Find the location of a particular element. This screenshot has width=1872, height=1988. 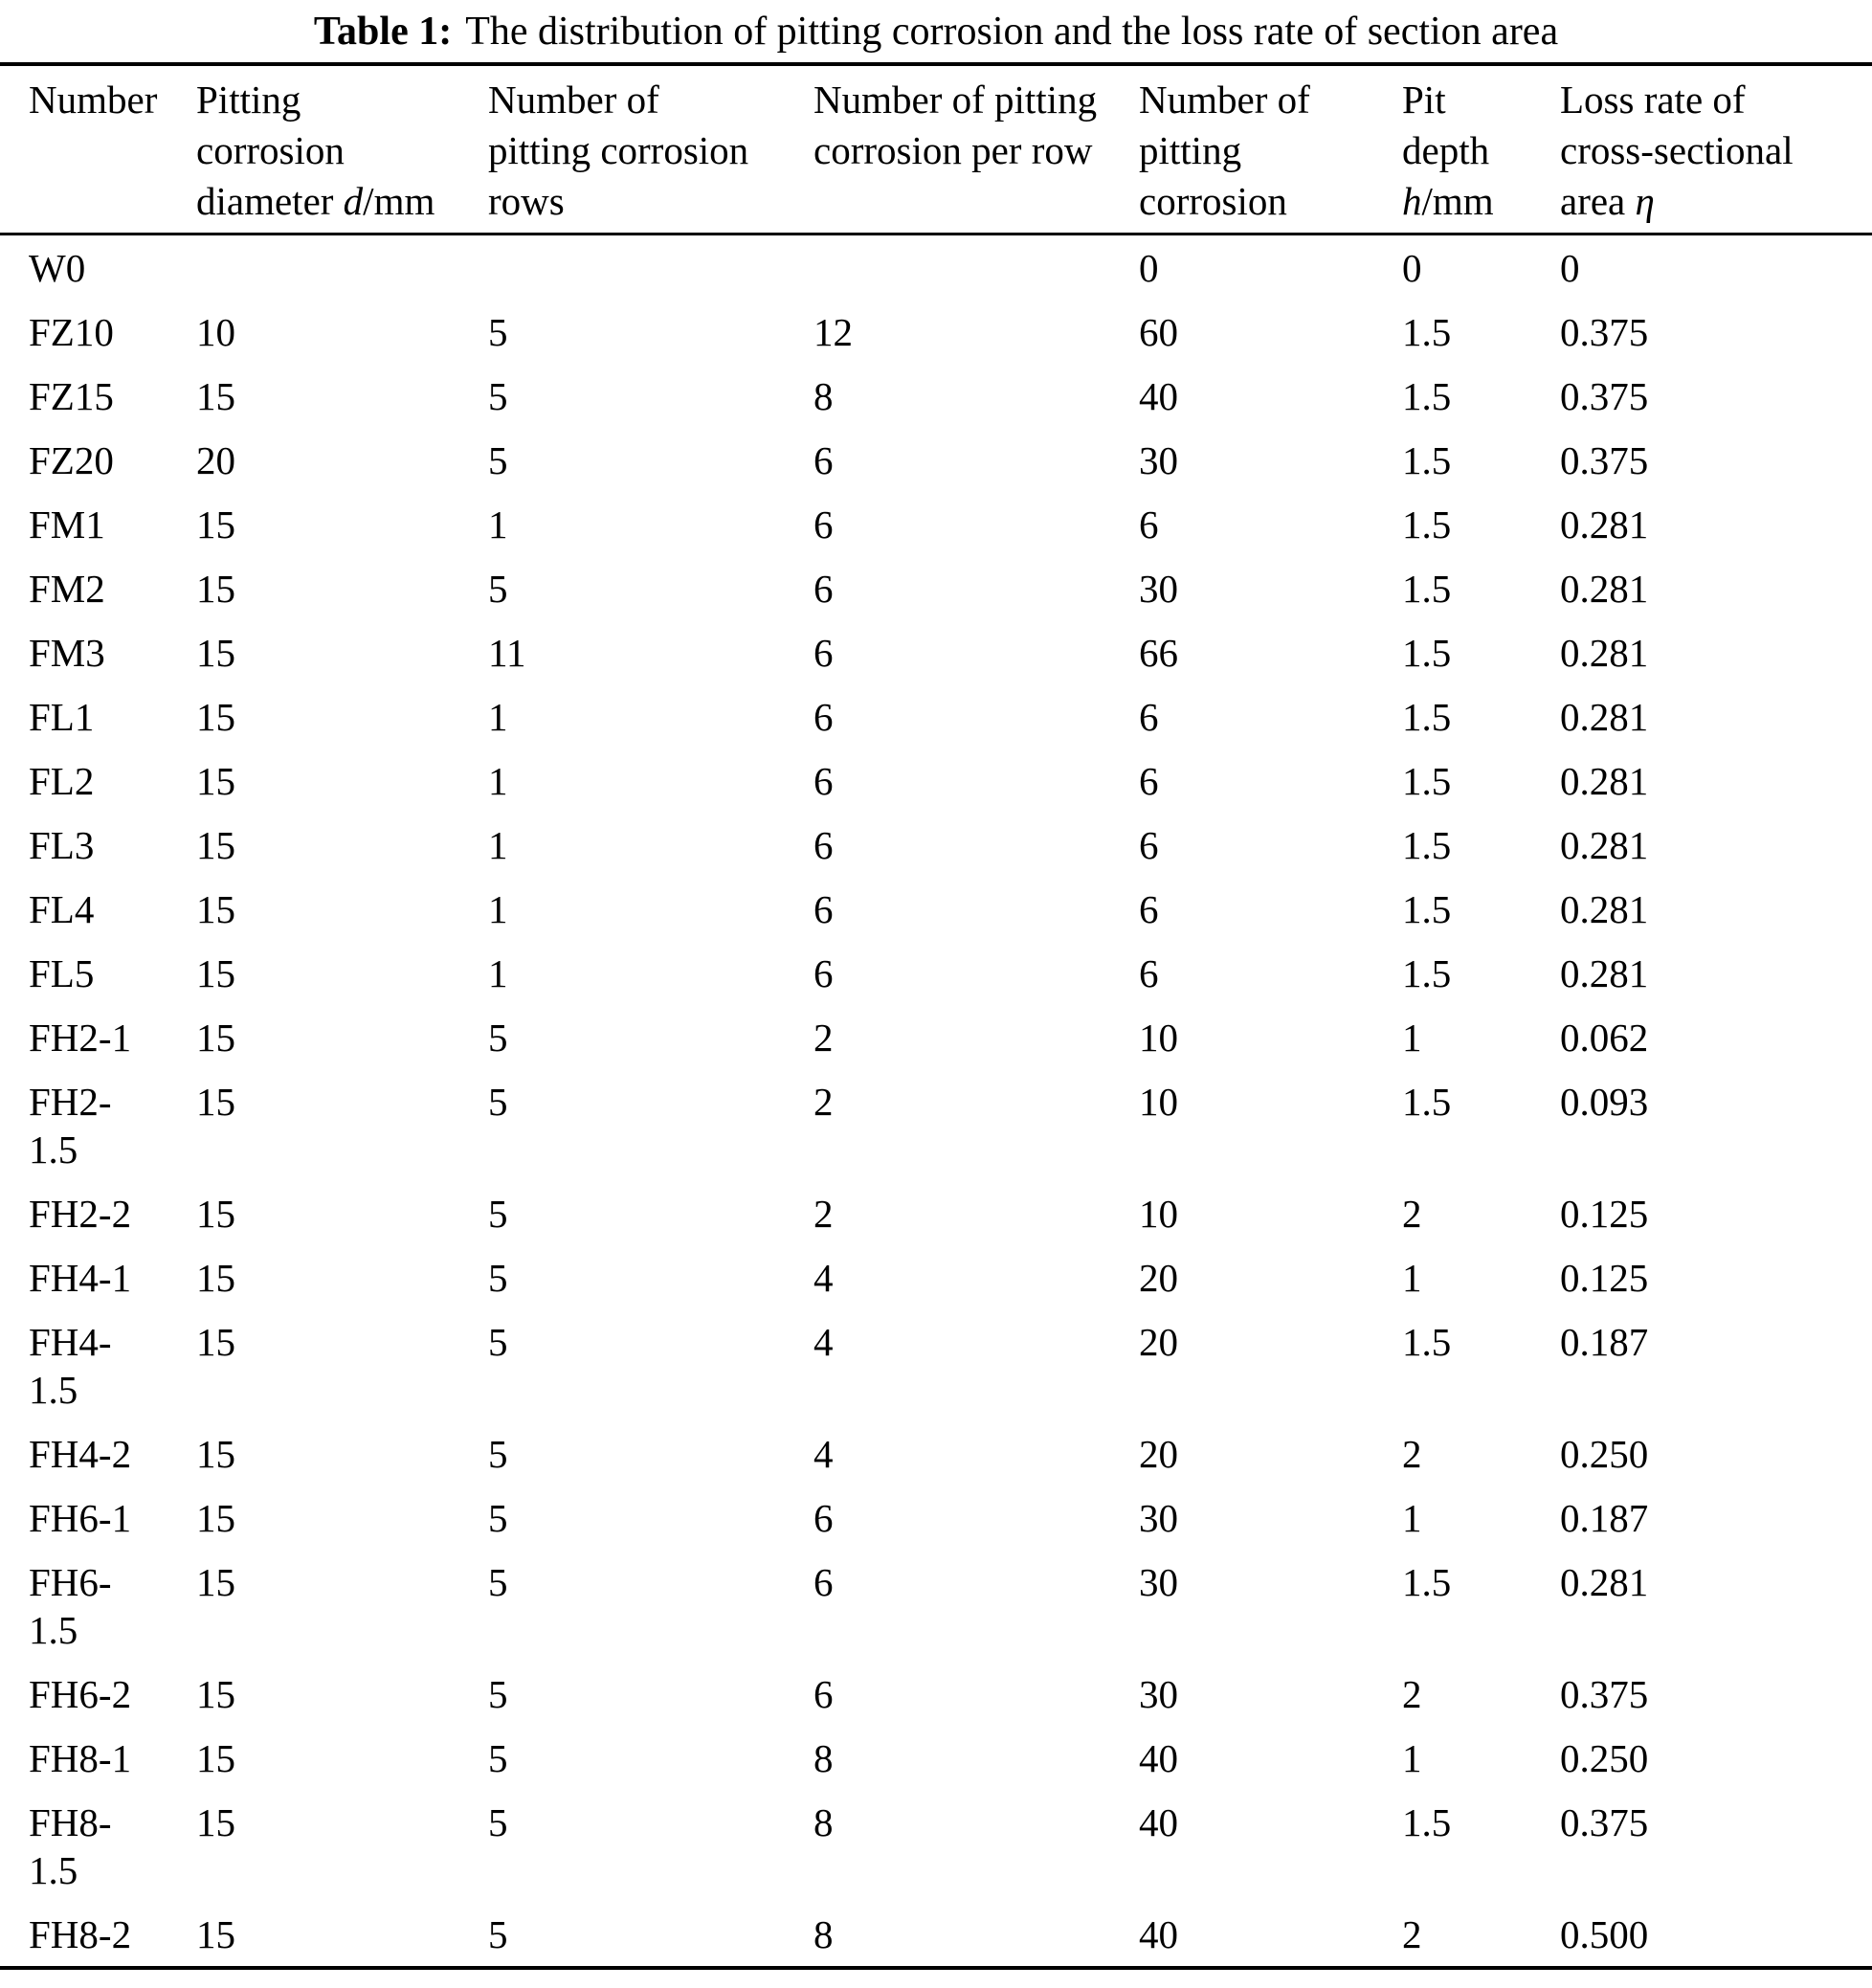

table-row: FL2 15 1 6 6 1.5 0.281 is located at coordinates (936, 780).